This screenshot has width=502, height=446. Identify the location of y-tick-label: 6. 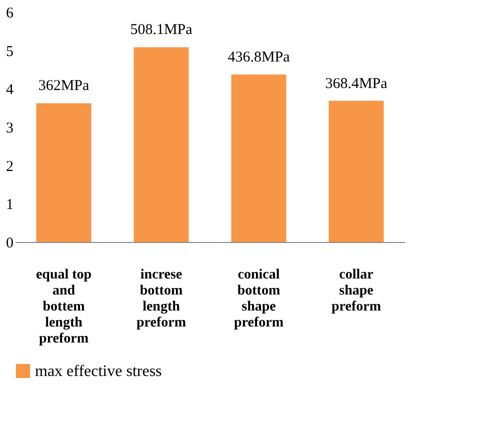
(10, 14).